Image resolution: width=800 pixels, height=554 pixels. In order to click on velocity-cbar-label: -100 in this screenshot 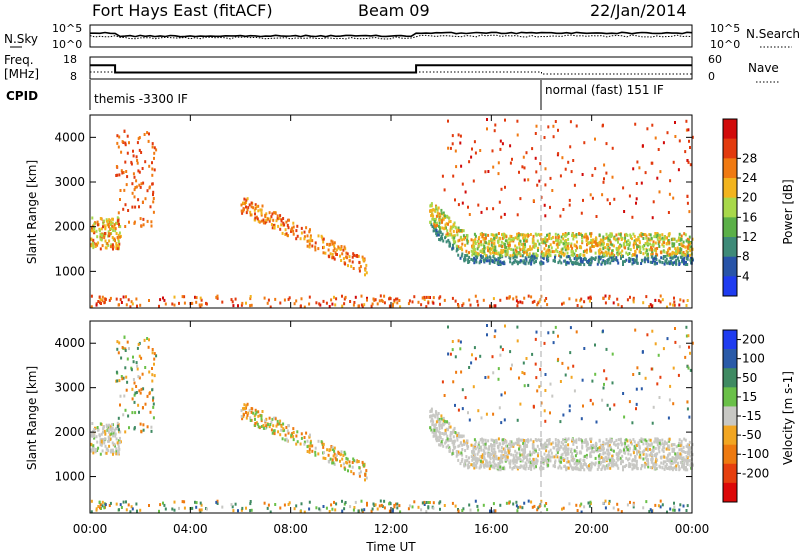, I will do `click(755, 454)`.